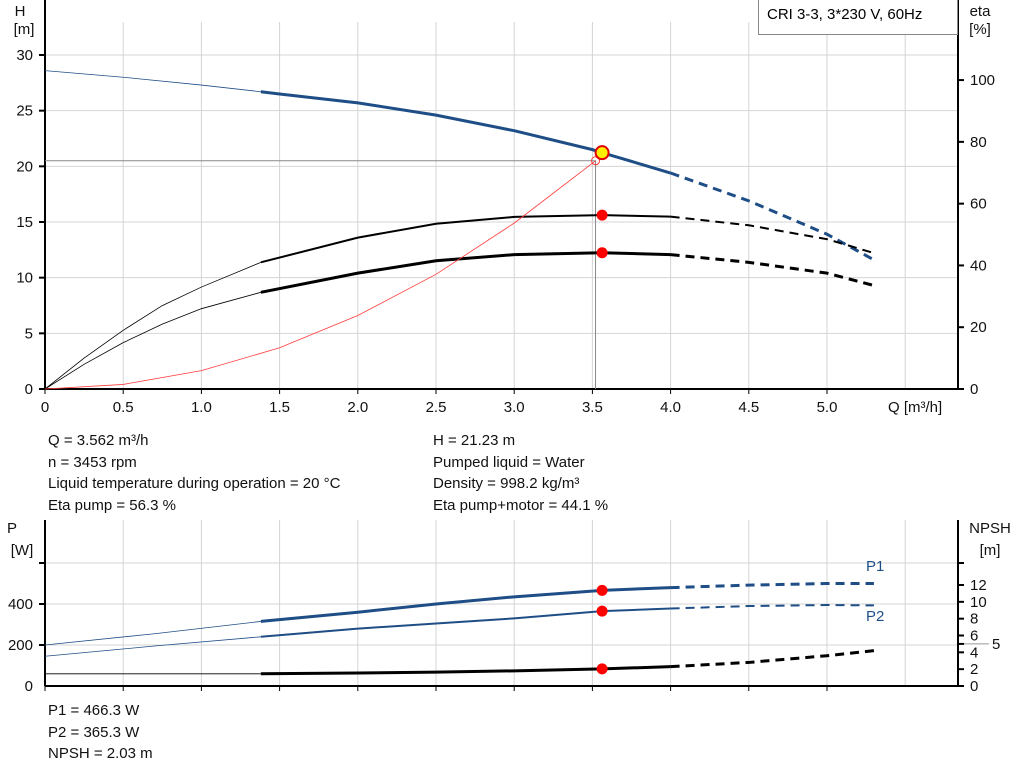 This screenshot has height=781, width=1024. I want to click on system-point-marker, so click(596, 161).